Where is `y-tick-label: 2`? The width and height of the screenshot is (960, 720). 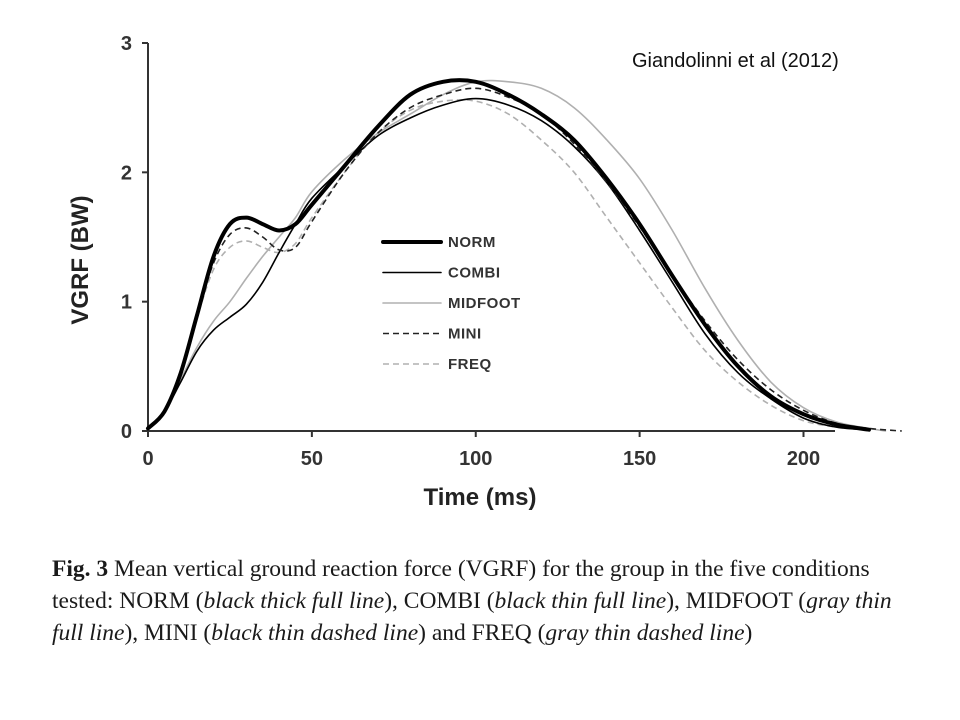 y-tick-label: 2 is located at coordinates (126, 173).